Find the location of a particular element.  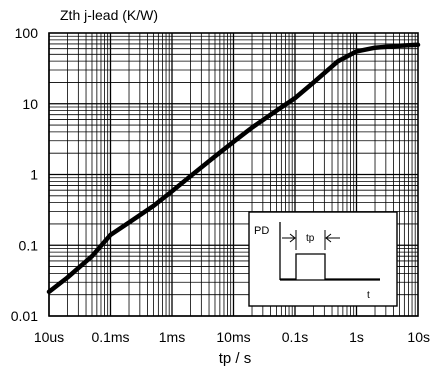

y-tick-label: 0.01 is located at coordinates (24, 316).